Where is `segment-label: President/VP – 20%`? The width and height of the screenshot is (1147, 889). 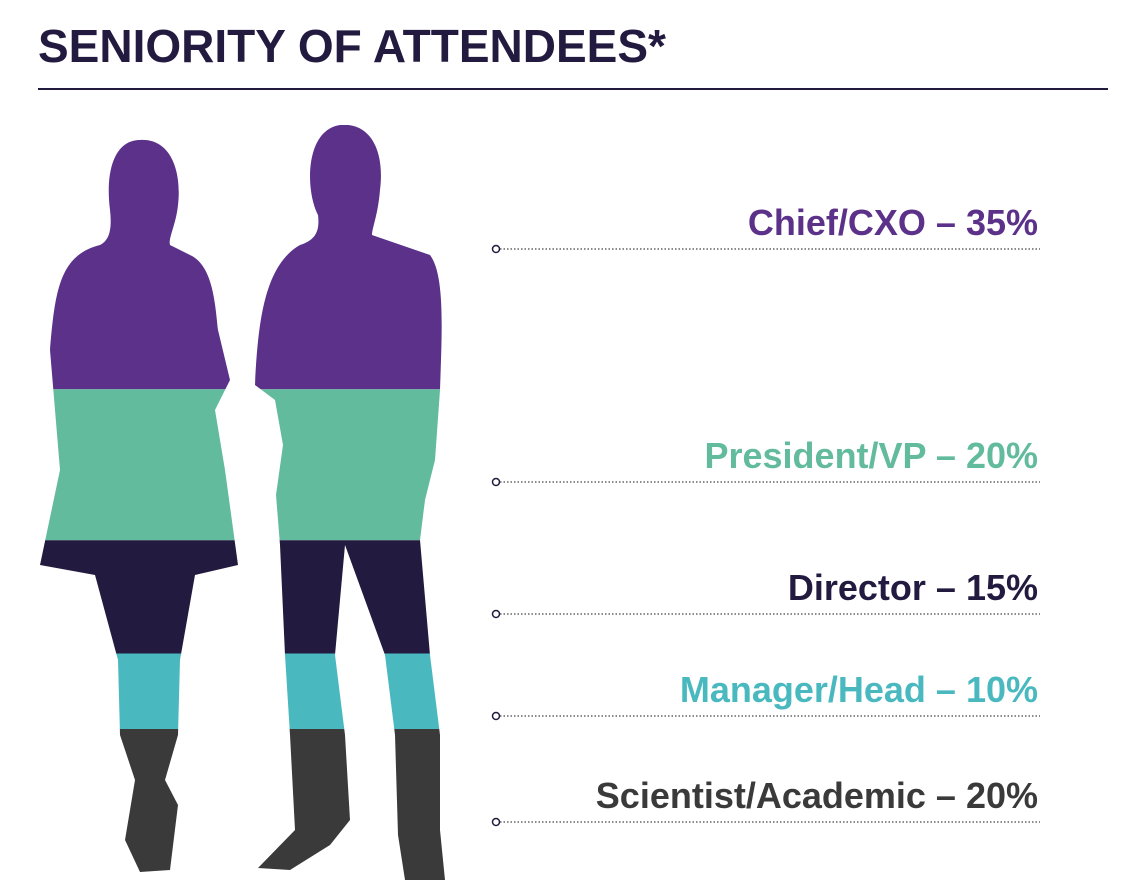
segment-label: President/VP – 20% is located at coordinates (871, 455).